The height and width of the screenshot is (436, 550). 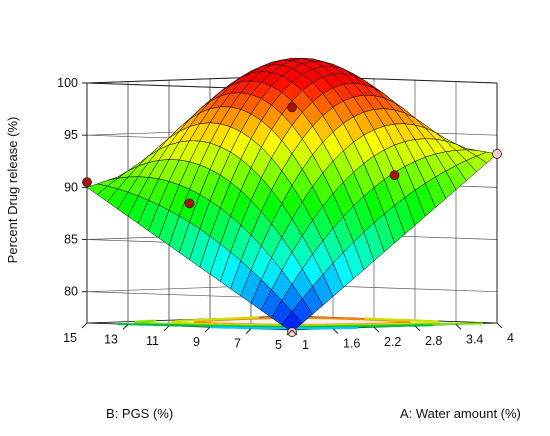 I want to click on surface-cell, so click(x=292, y=322).